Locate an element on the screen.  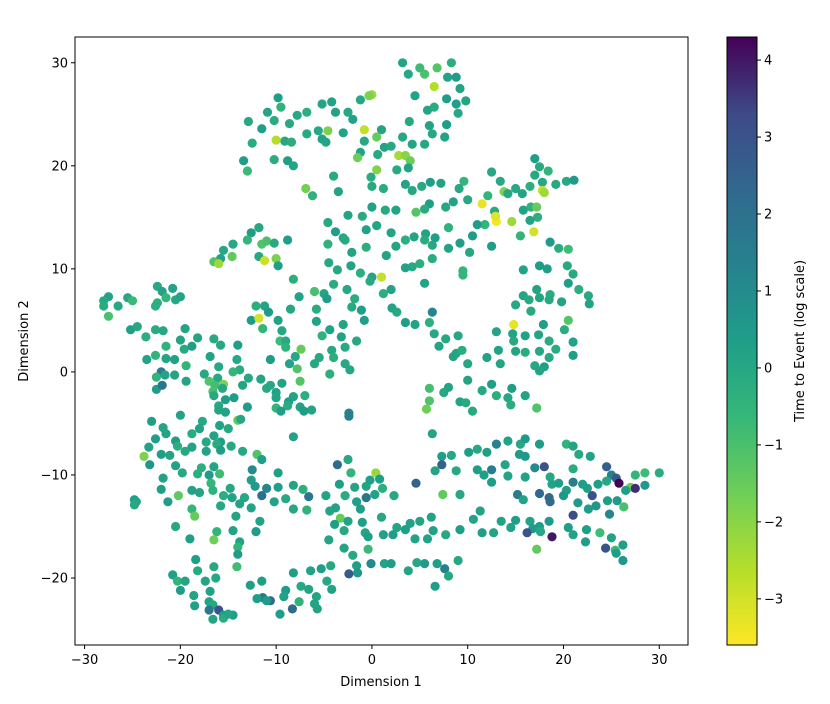
y-tick-label: 30 is located at coordinates (59, 63).